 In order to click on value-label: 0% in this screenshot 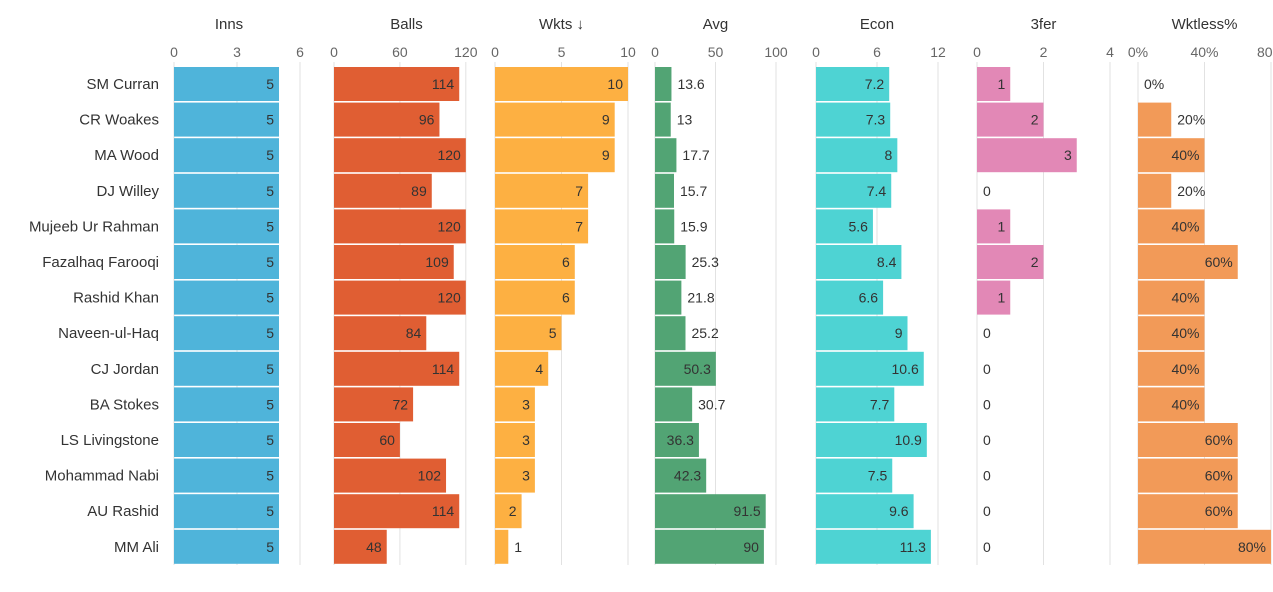, I will do `click(1154, 84)`.